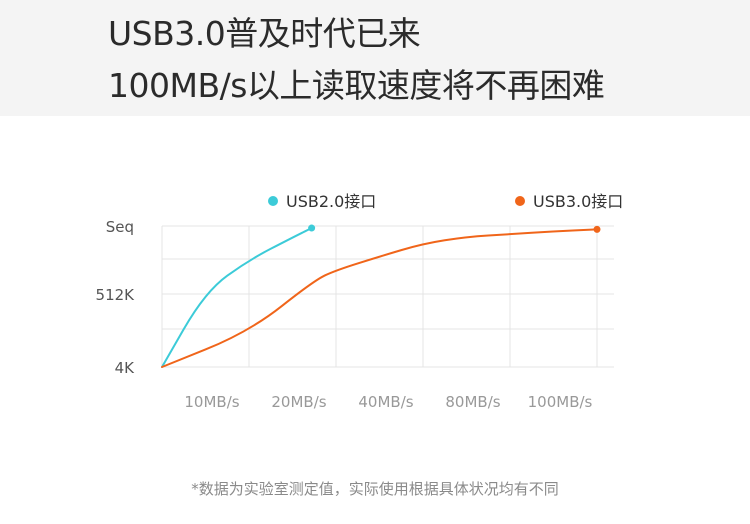 Image resolution: width=750 pixels, height=524 pixels. What do you see at coordinates (125, 368) in the screenshot?
I see `y-tick-label: 4K` at bounding box center [125, 368].